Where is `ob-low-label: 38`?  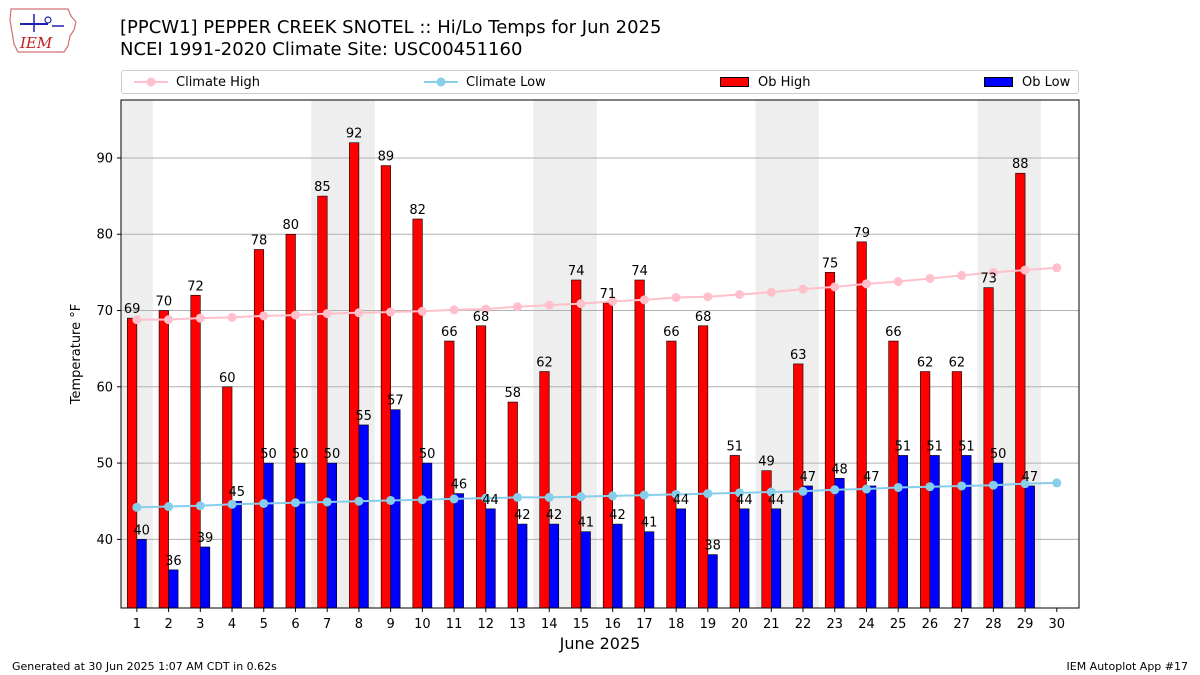
ob-low-label: 38 is located at coordinates (712, 546).